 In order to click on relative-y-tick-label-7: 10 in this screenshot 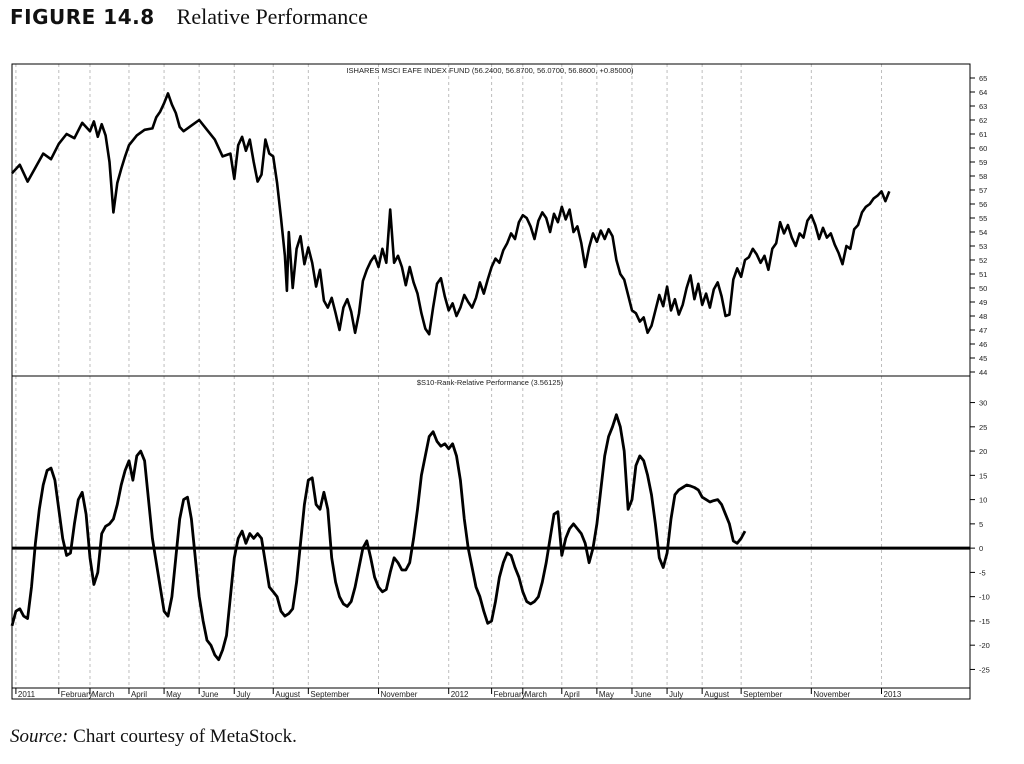, I will do `click(983, 500)`.